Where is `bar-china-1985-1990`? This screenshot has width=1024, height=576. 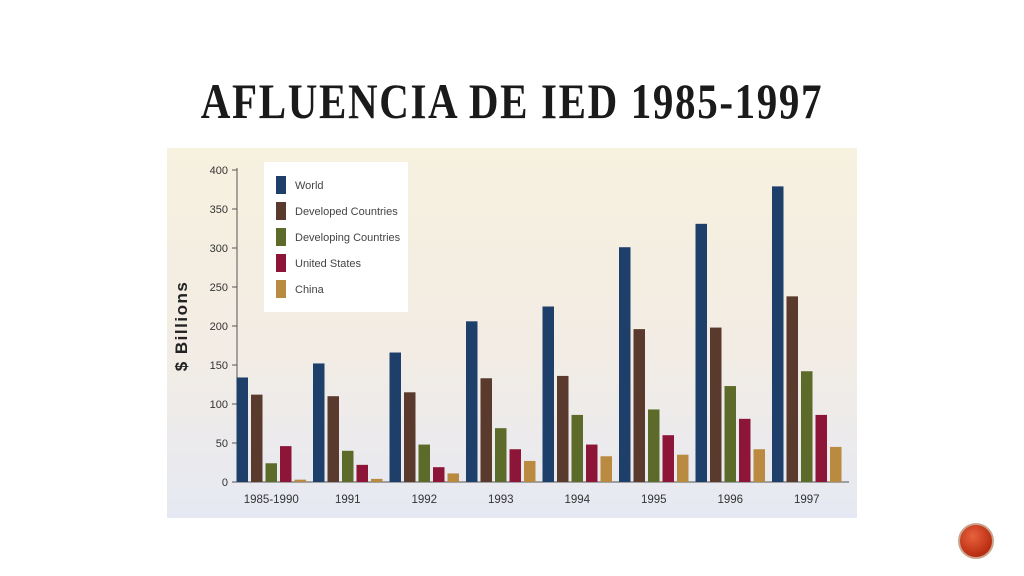
bar-china-1985-1990 is located at coordinates (300, 480).